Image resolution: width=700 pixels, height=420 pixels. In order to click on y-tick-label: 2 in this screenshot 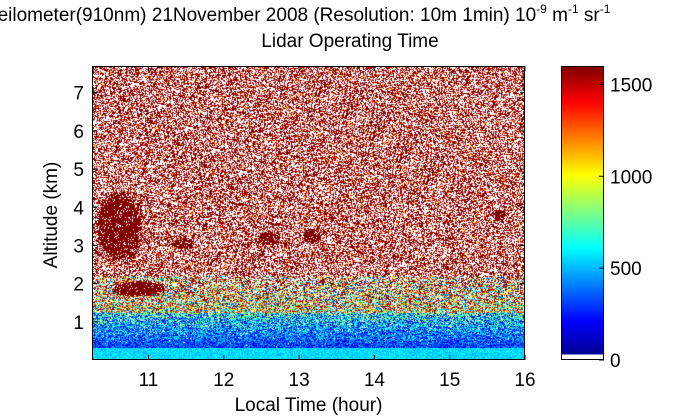, I will do `click(78, 285)`.